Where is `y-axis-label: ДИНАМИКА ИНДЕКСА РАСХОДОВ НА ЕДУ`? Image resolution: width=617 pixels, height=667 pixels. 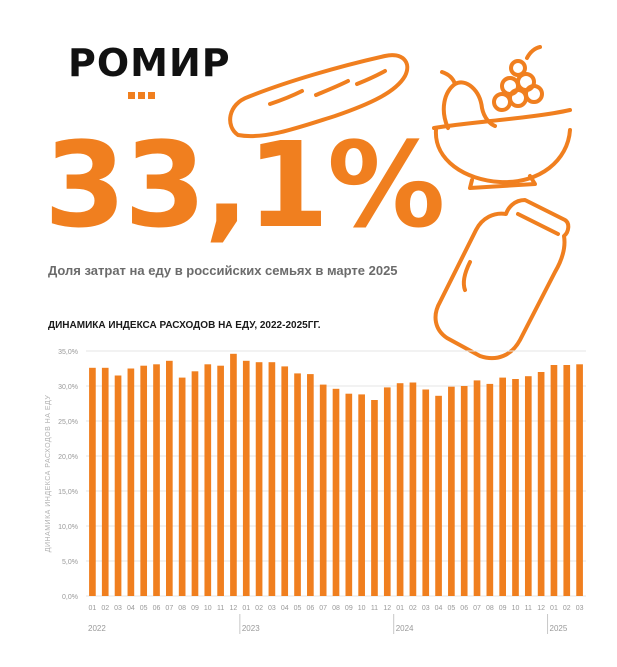 y-axis-label: ДИНАМИКА ИНДЕКСА РАСХОДОВ НА ЕДУ is located at coordinates (48, 474).